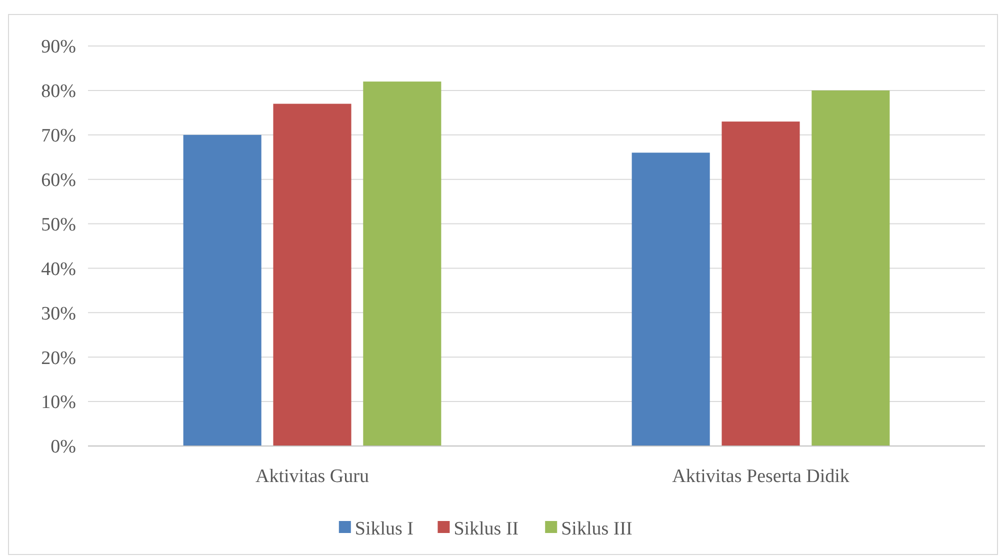  I want to click on y-tick-label: 20%, so click(58, 358).